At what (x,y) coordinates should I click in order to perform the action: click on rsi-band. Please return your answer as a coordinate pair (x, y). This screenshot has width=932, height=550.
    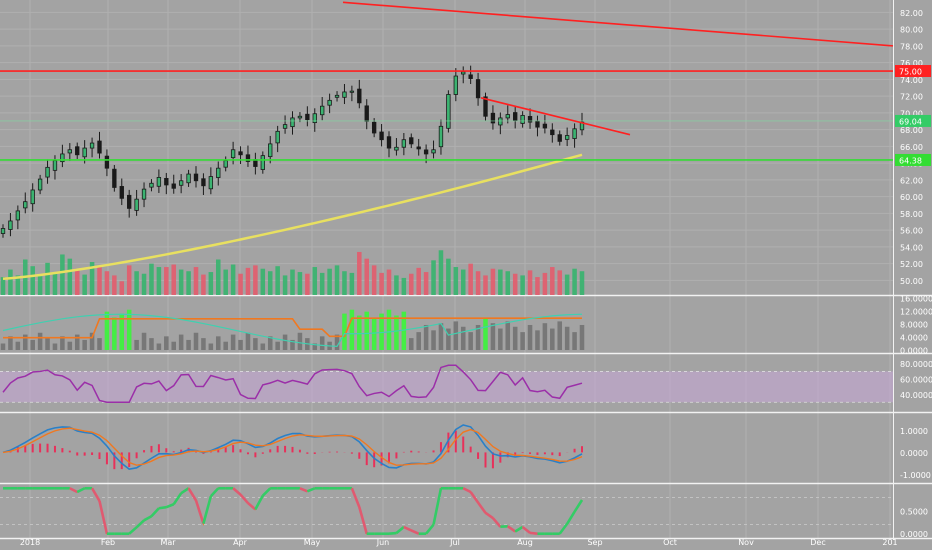
    Looking at the image, I should click on (446, 387).